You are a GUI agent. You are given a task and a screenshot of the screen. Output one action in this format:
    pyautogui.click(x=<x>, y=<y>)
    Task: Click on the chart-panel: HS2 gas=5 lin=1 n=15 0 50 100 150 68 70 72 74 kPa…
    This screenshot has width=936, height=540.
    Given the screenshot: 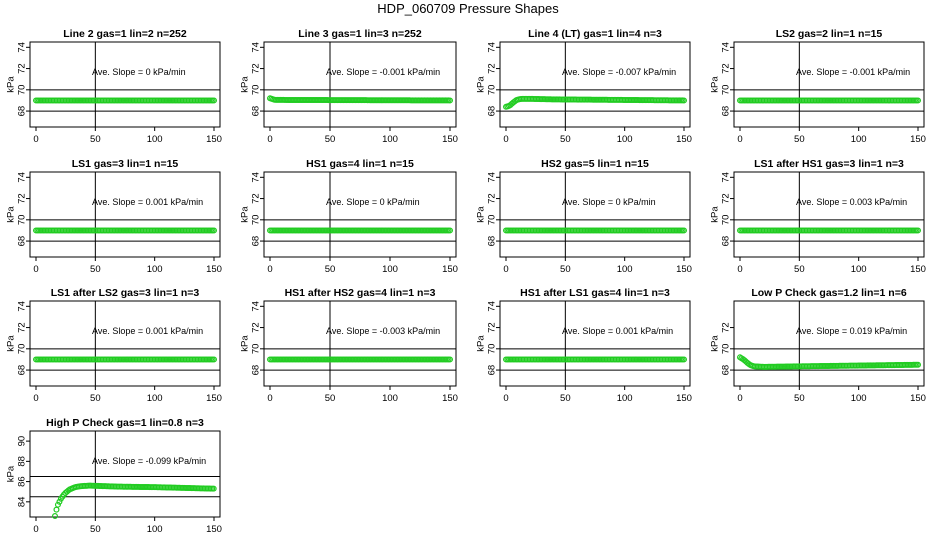 What is the action you would take?
    pyautogui.click(x=584, y=216)
    